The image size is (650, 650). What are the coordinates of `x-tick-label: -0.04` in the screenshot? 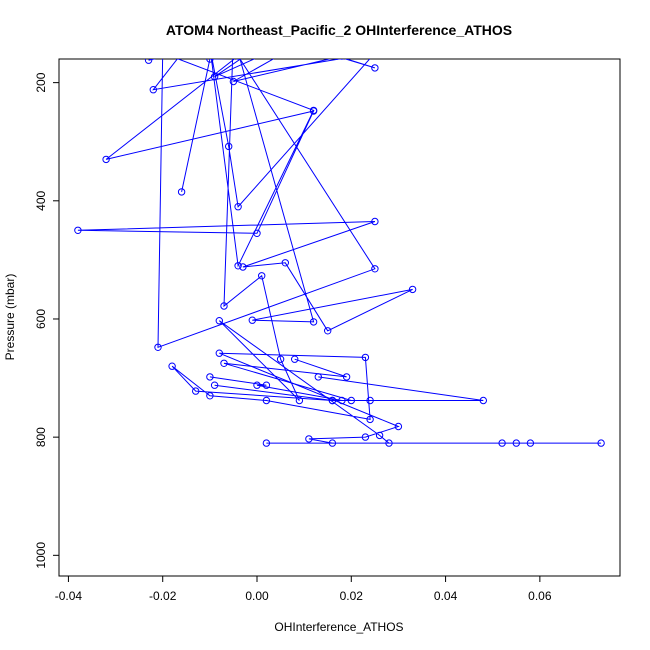 It's located at (69, 596).